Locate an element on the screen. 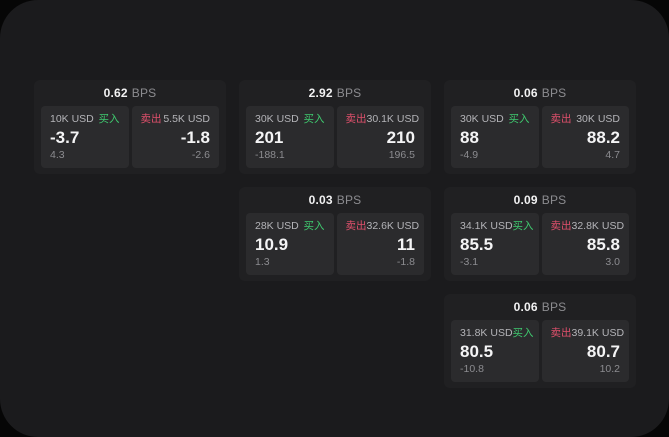 The height and width of the screenshot is (437, 669). sell-amount: 30.1K USD is located at coordinates (393, 119).